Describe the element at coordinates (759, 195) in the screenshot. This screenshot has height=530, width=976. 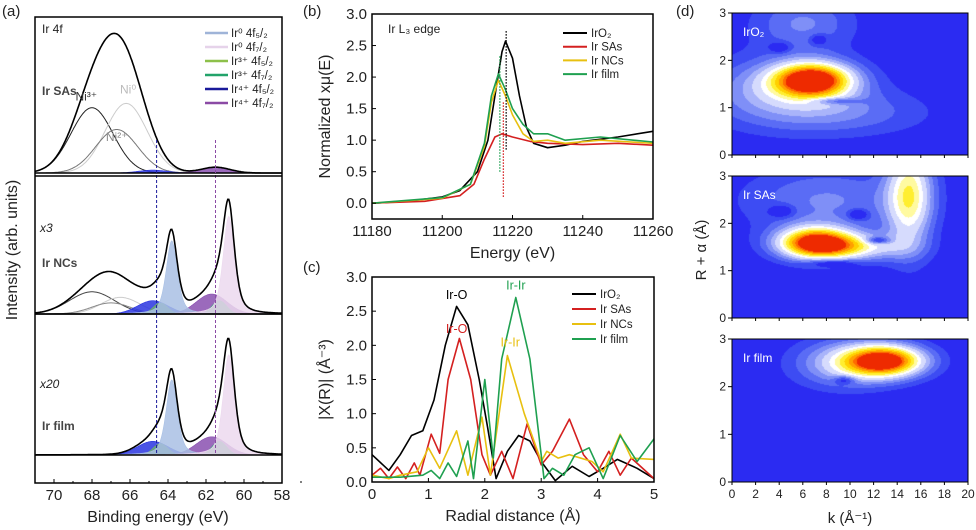
I see `heatmap-label: Ir SAs` at that location.